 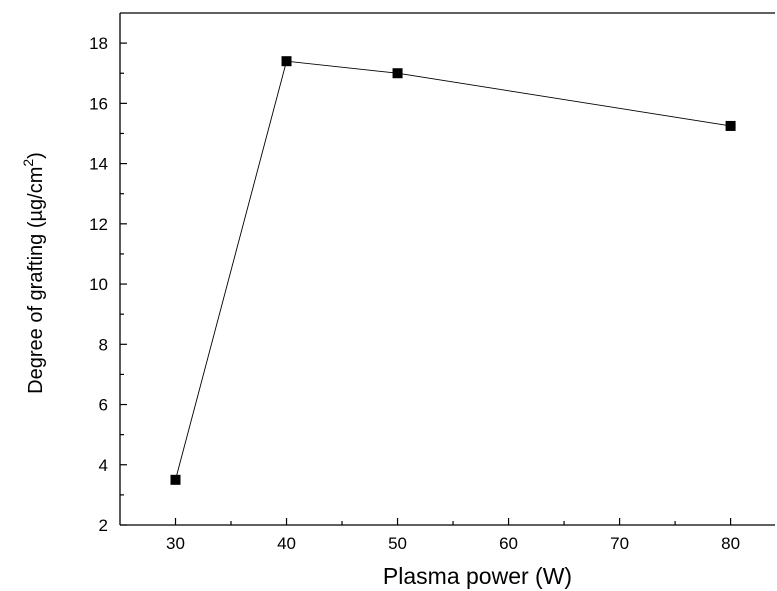 I want to click on y-tick-label: 14, so click(x=98, y=164).